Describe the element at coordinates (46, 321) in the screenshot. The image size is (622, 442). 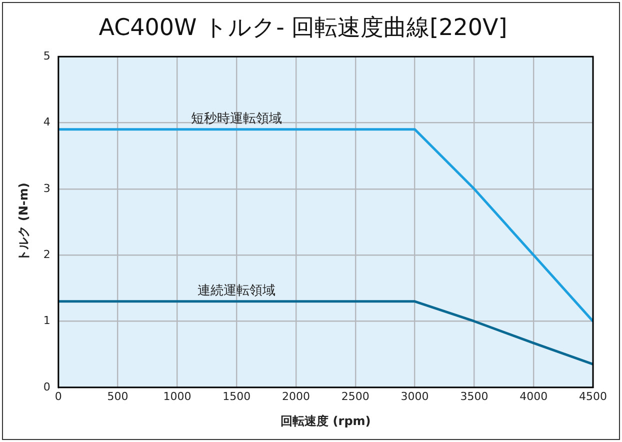
I see `y-tick-label: 1` at that location.